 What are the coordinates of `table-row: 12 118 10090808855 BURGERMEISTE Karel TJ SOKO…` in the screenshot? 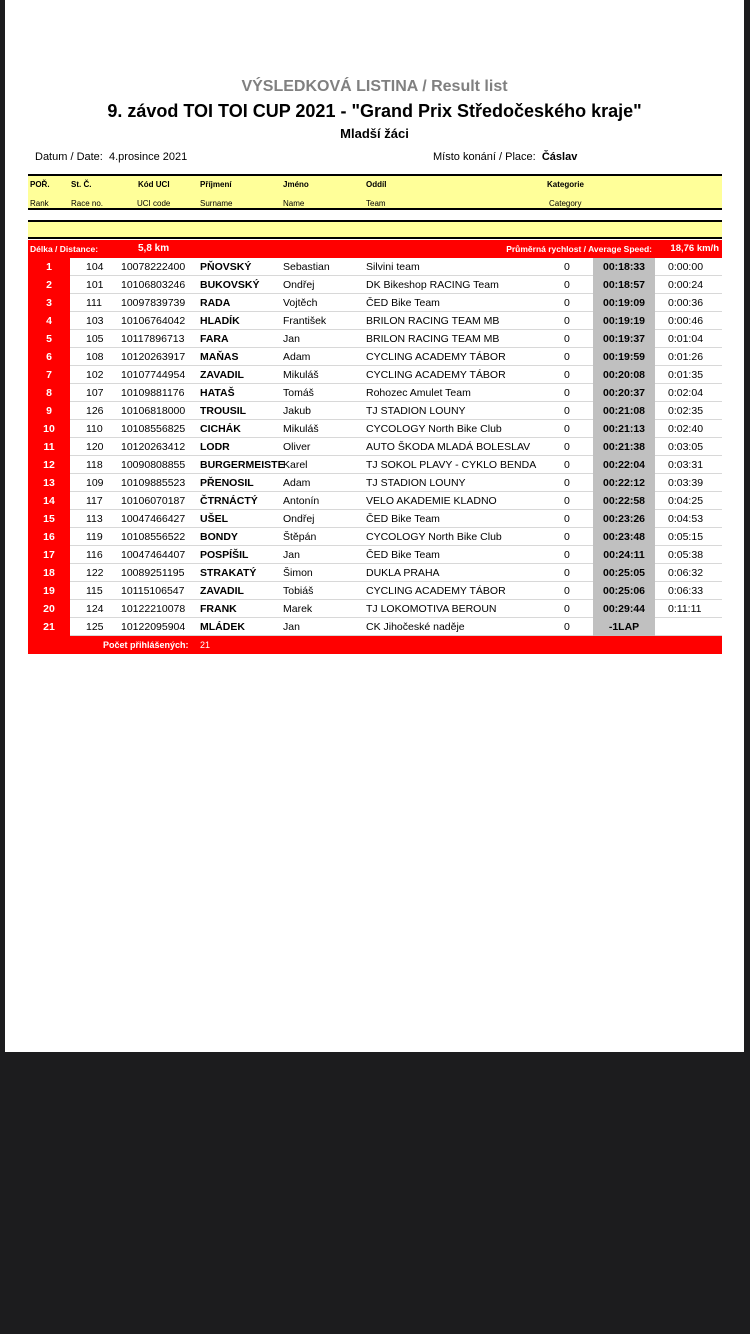 It's located at (375, 465).